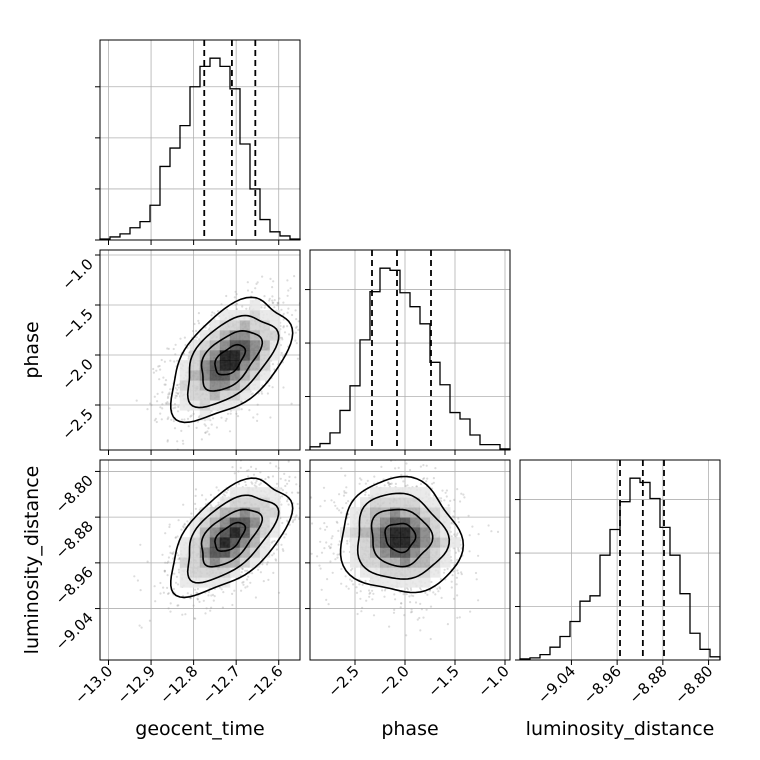 The width and height of the screenshot is (760, 760). What do you see at coordinates (410, 350) in the screenshot?
I see `hist-phase-frame` at bounding box center [410, 350].